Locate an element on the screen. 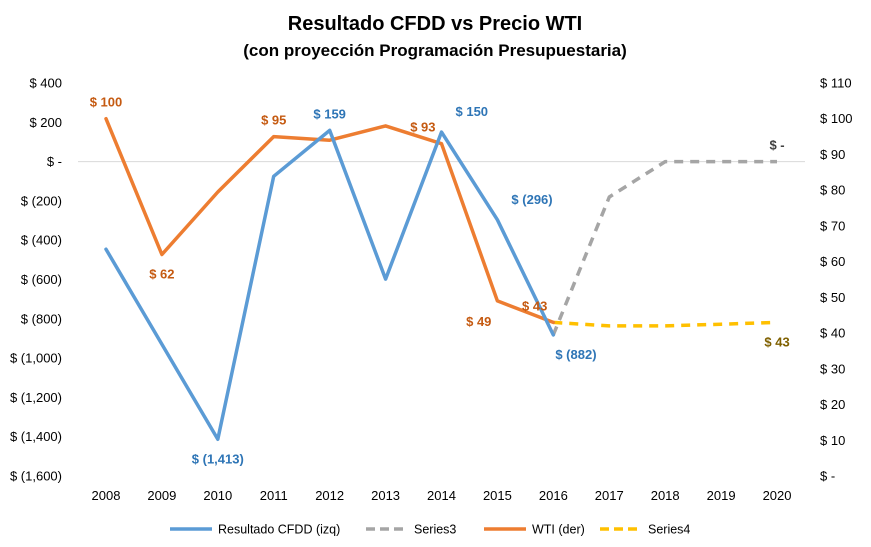 Image resolution: width=871 pixels, height=547 pixels. series-line-series3 is located at coordinates (664, 247).